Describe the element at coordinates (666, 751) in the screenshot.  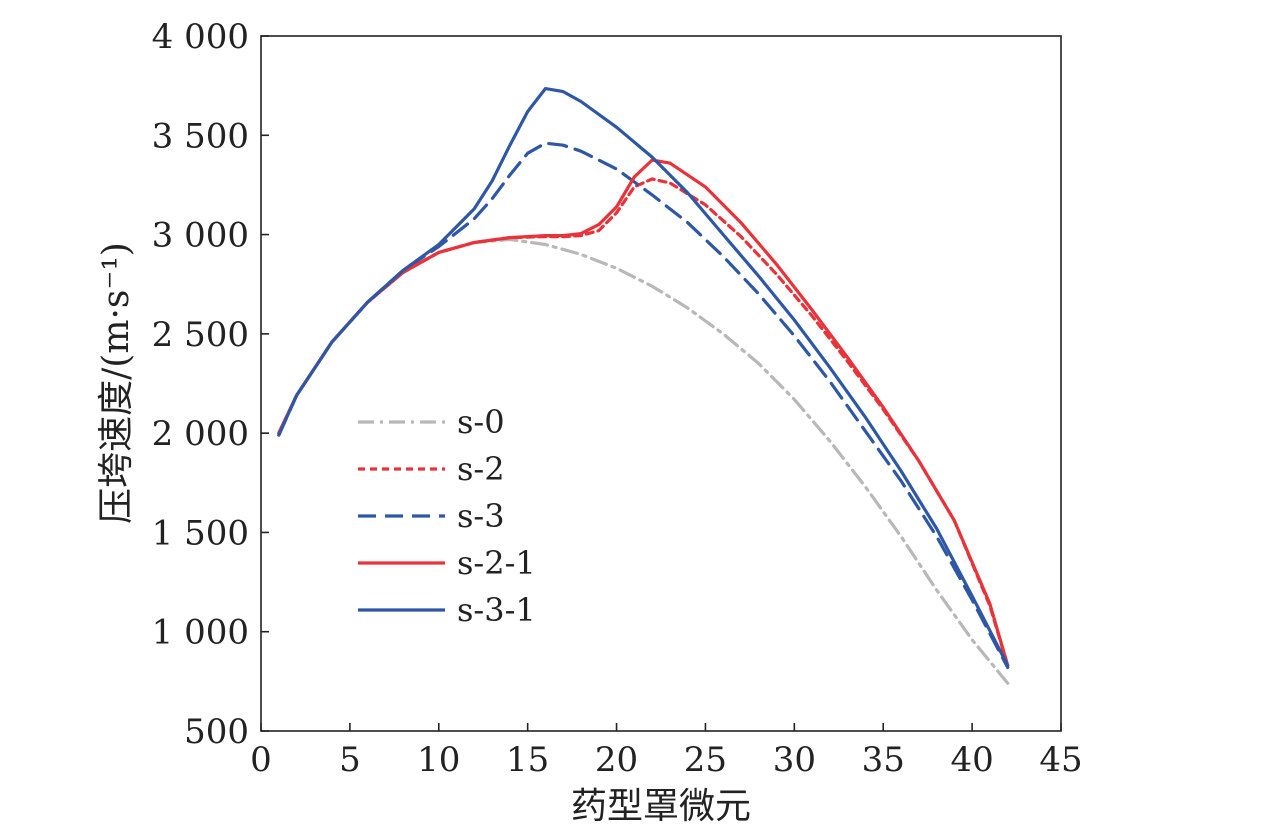
I see `x-axis-ticks: 0 5 10 15 20 25 30 35 40 45` at that location.